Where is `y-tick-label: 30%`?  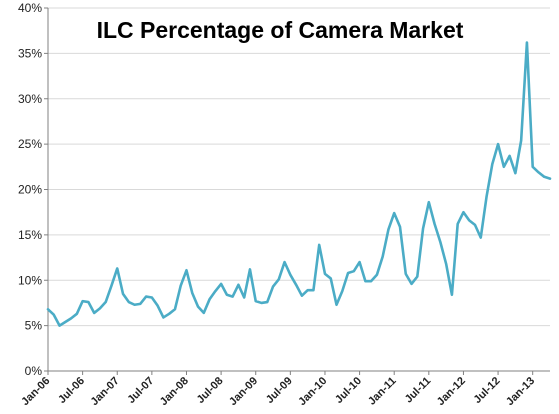
y-tick-label: 30% is located at coordinates (30, 99).